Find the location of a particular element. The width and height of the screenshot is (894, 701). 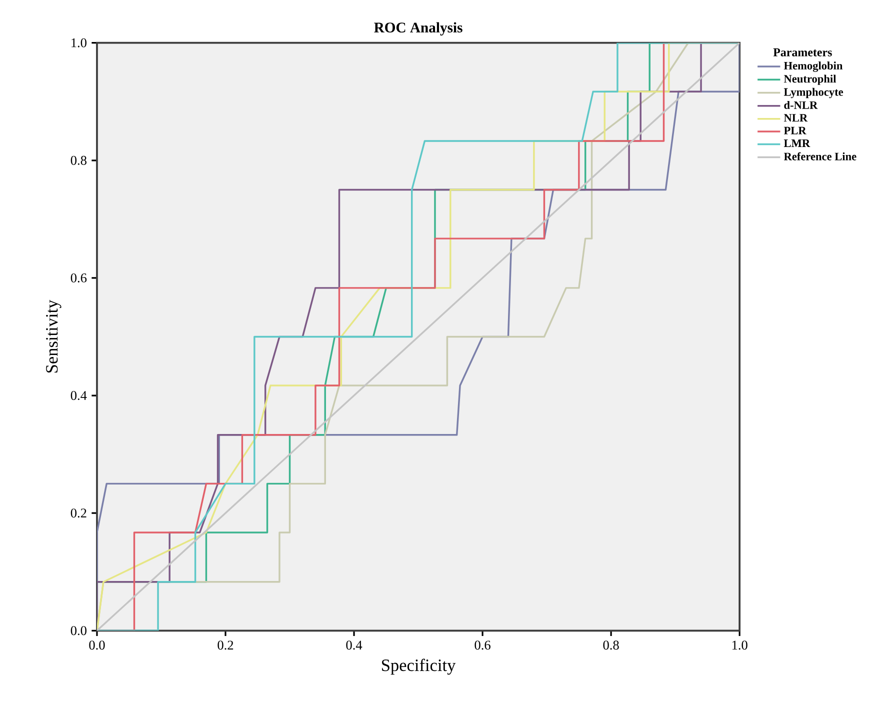

legend-label: Reference Line is located at coordinates (820, 156).